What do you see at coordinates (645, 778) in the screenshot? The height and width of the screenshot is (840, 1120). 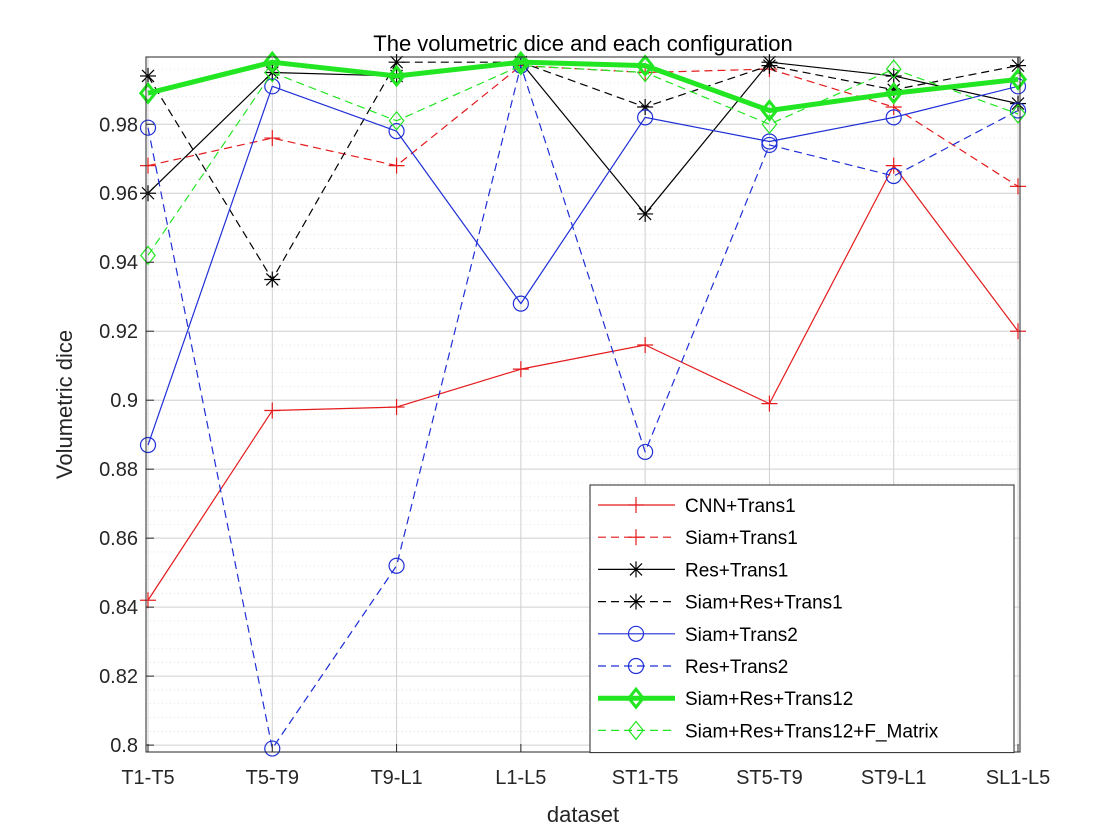 I see `x-tick-label: ST1-T5` at bounding box center [645, 778].